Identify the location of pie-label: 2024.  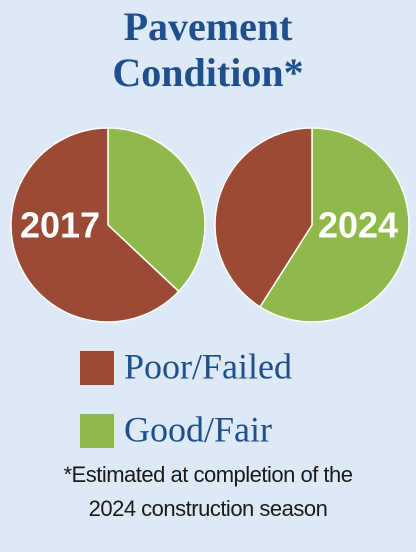
(358, 225).